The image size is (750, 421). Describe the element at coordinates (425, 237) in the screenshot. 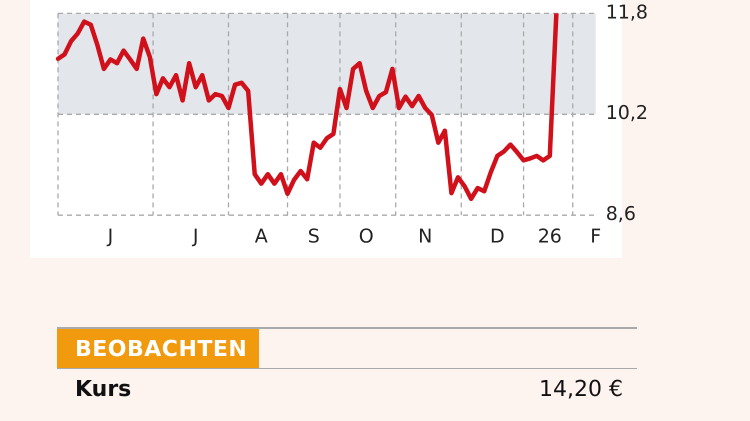

I see `x-tick-label: N` at that location.